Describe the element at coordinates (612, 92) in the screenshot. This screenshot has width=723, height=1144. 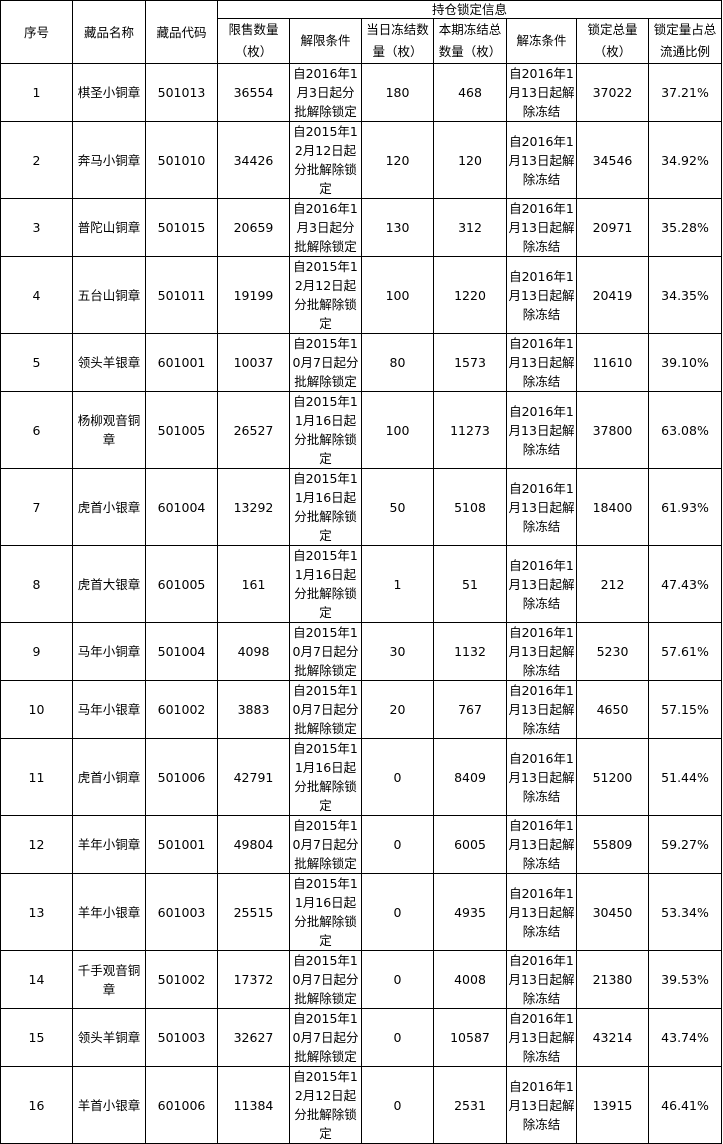
I see `cell-total: 37022` at that location.